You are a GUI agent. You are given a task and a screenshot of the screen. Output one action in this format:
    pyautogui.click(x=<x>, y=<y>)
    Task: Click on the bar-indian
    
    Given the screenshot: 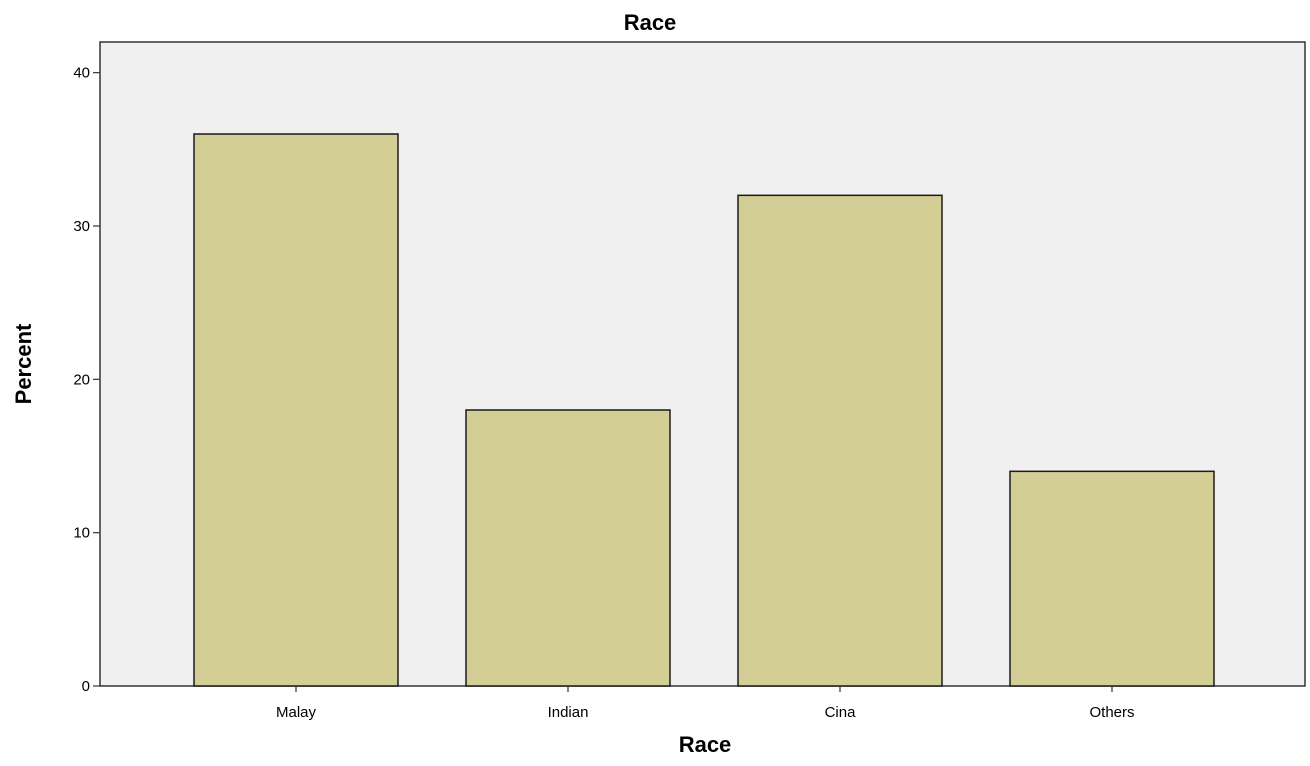 What is the action you would take?
    pyautogui.click(x=568, y=548)
    